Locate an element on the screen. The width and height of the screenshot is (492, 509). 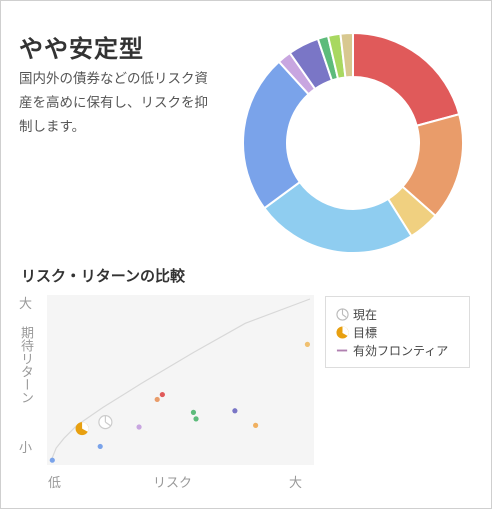
y-axis-title: 期待リターン is located at coordinates (25, 365).